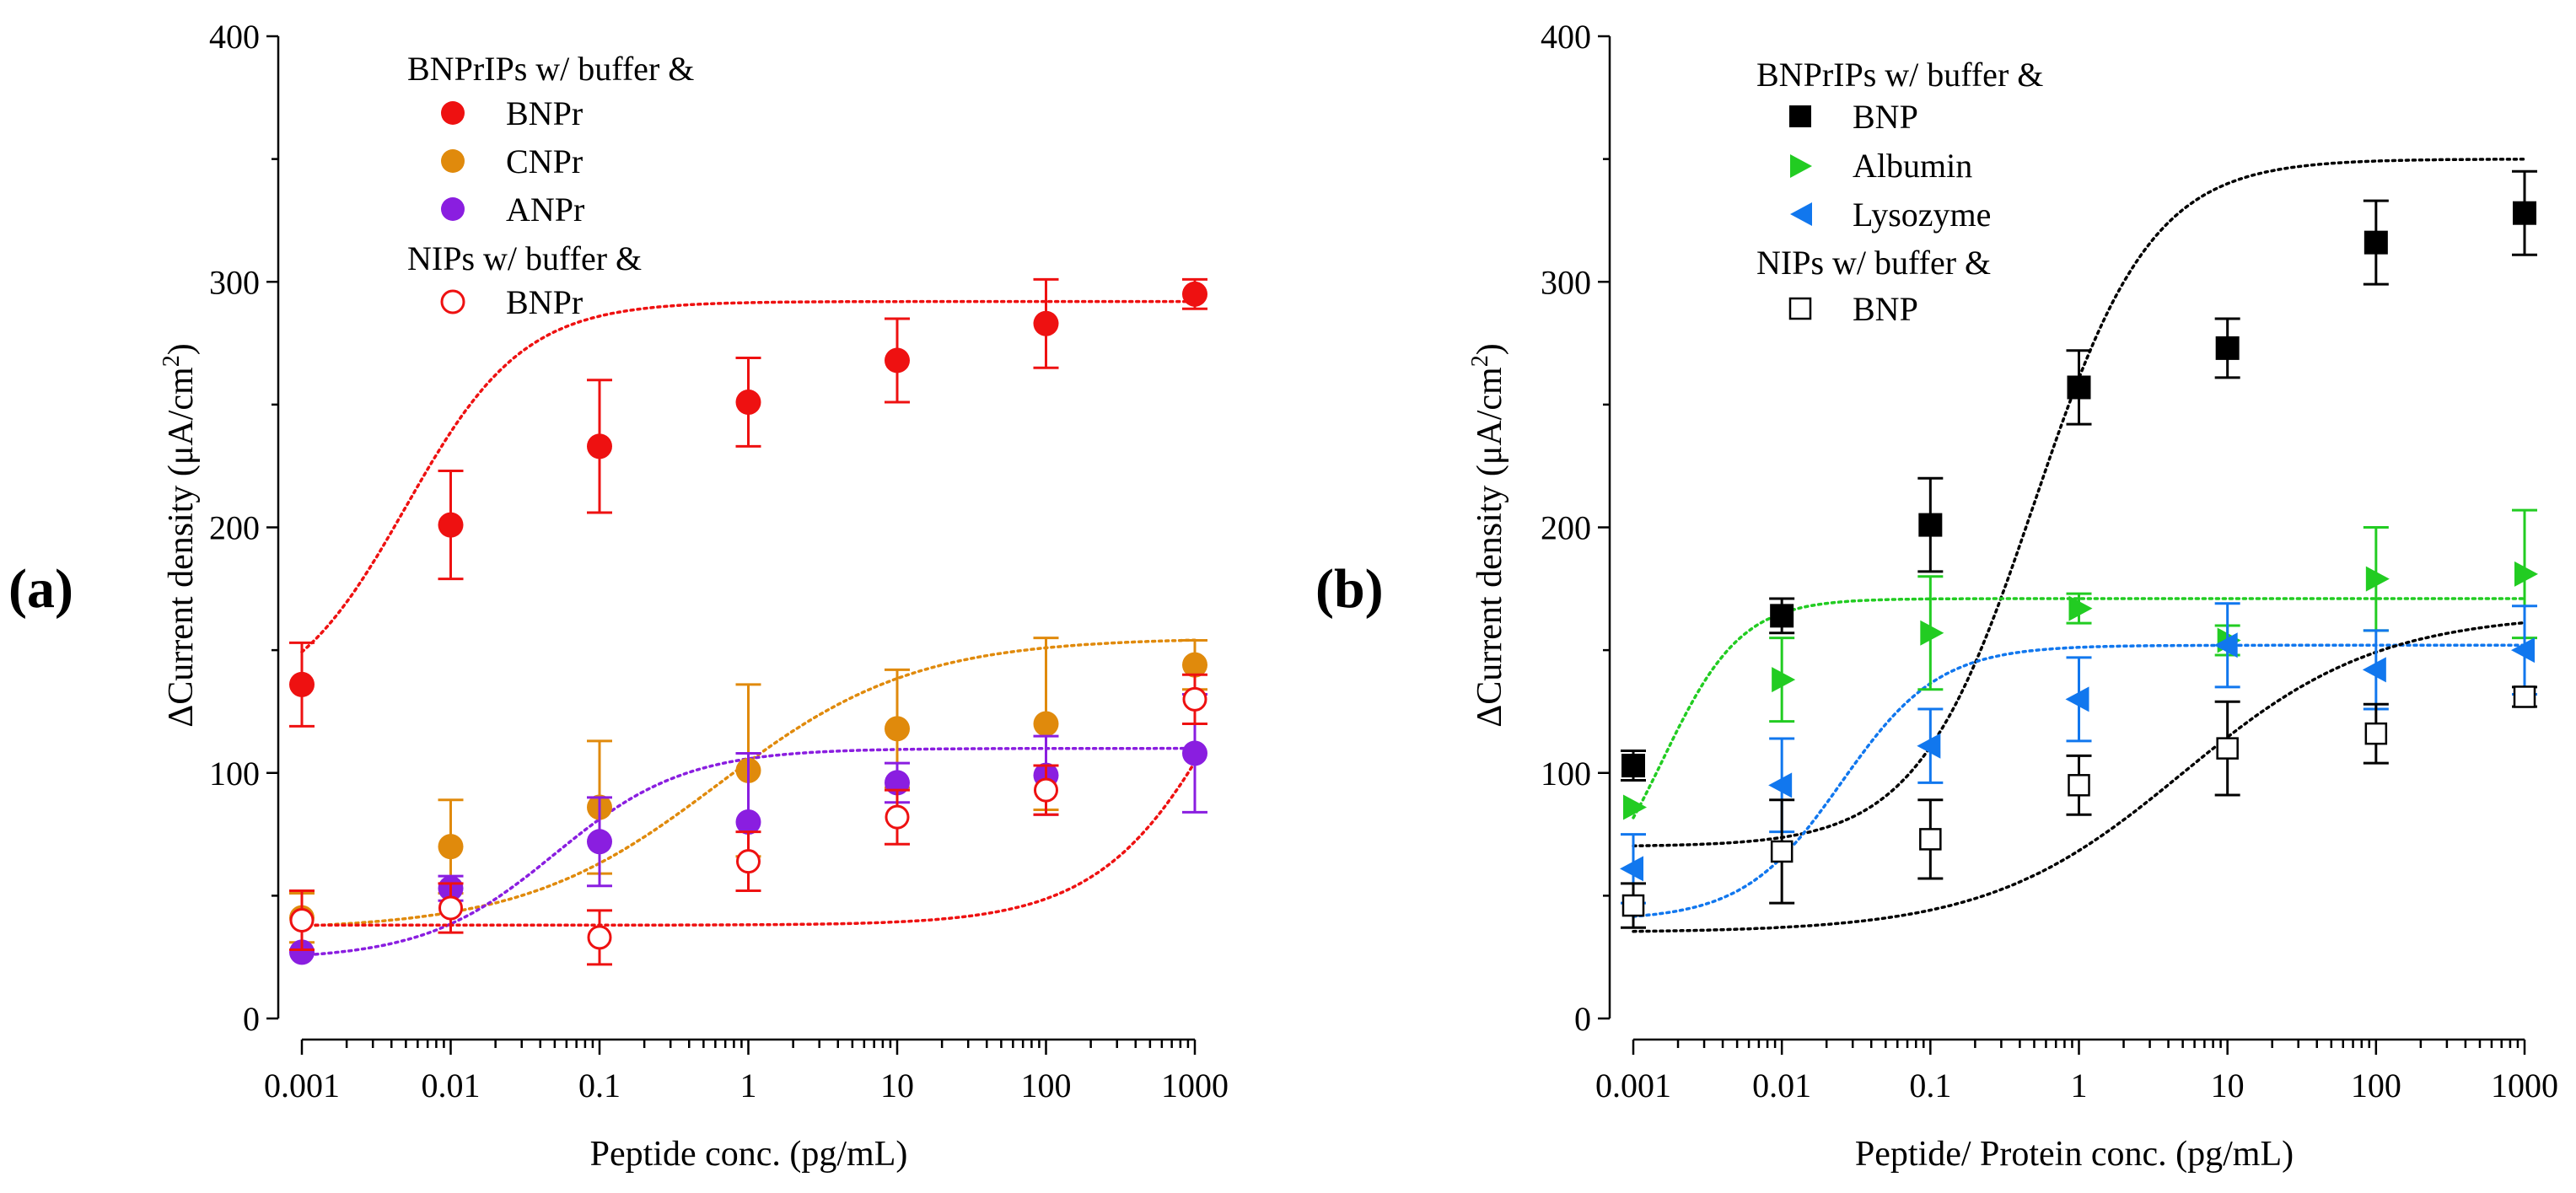 This screenshot has height=1193, width=2576. I want to click on panel-b-x-tick-label: 1000, so click(2524, 1085).